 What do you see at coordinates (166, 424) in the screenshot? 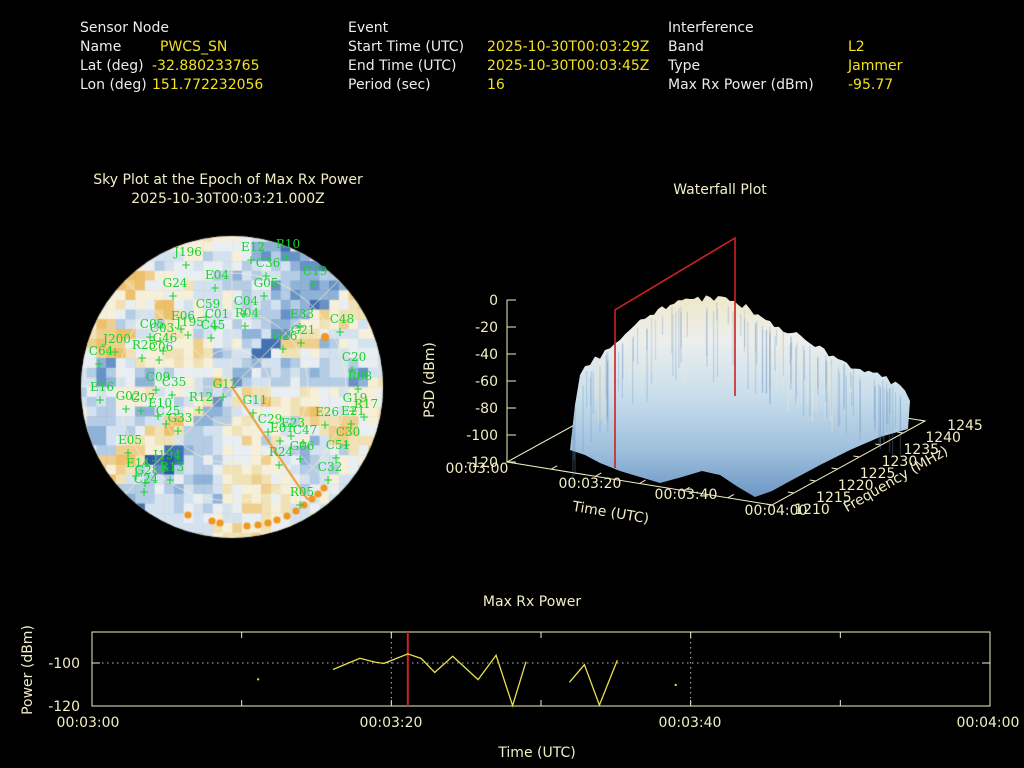
I see `satellite-marker-C25: +` at bounding box center [166, 424].